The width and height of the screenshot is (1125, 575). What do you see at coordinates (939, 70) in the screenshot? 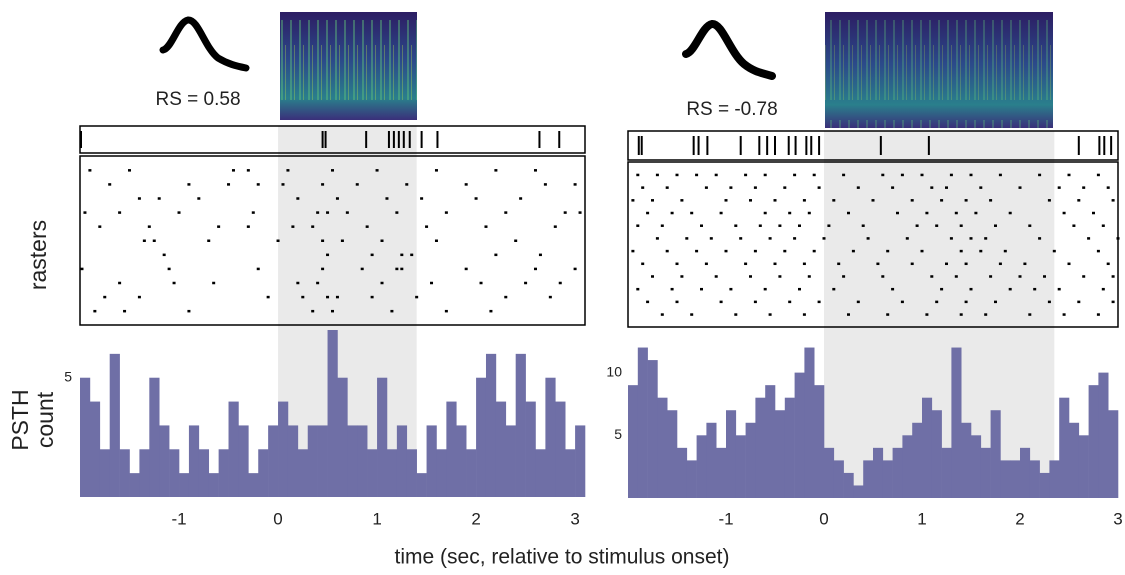
I see `spectrogram` at bounding box center [939, 70].